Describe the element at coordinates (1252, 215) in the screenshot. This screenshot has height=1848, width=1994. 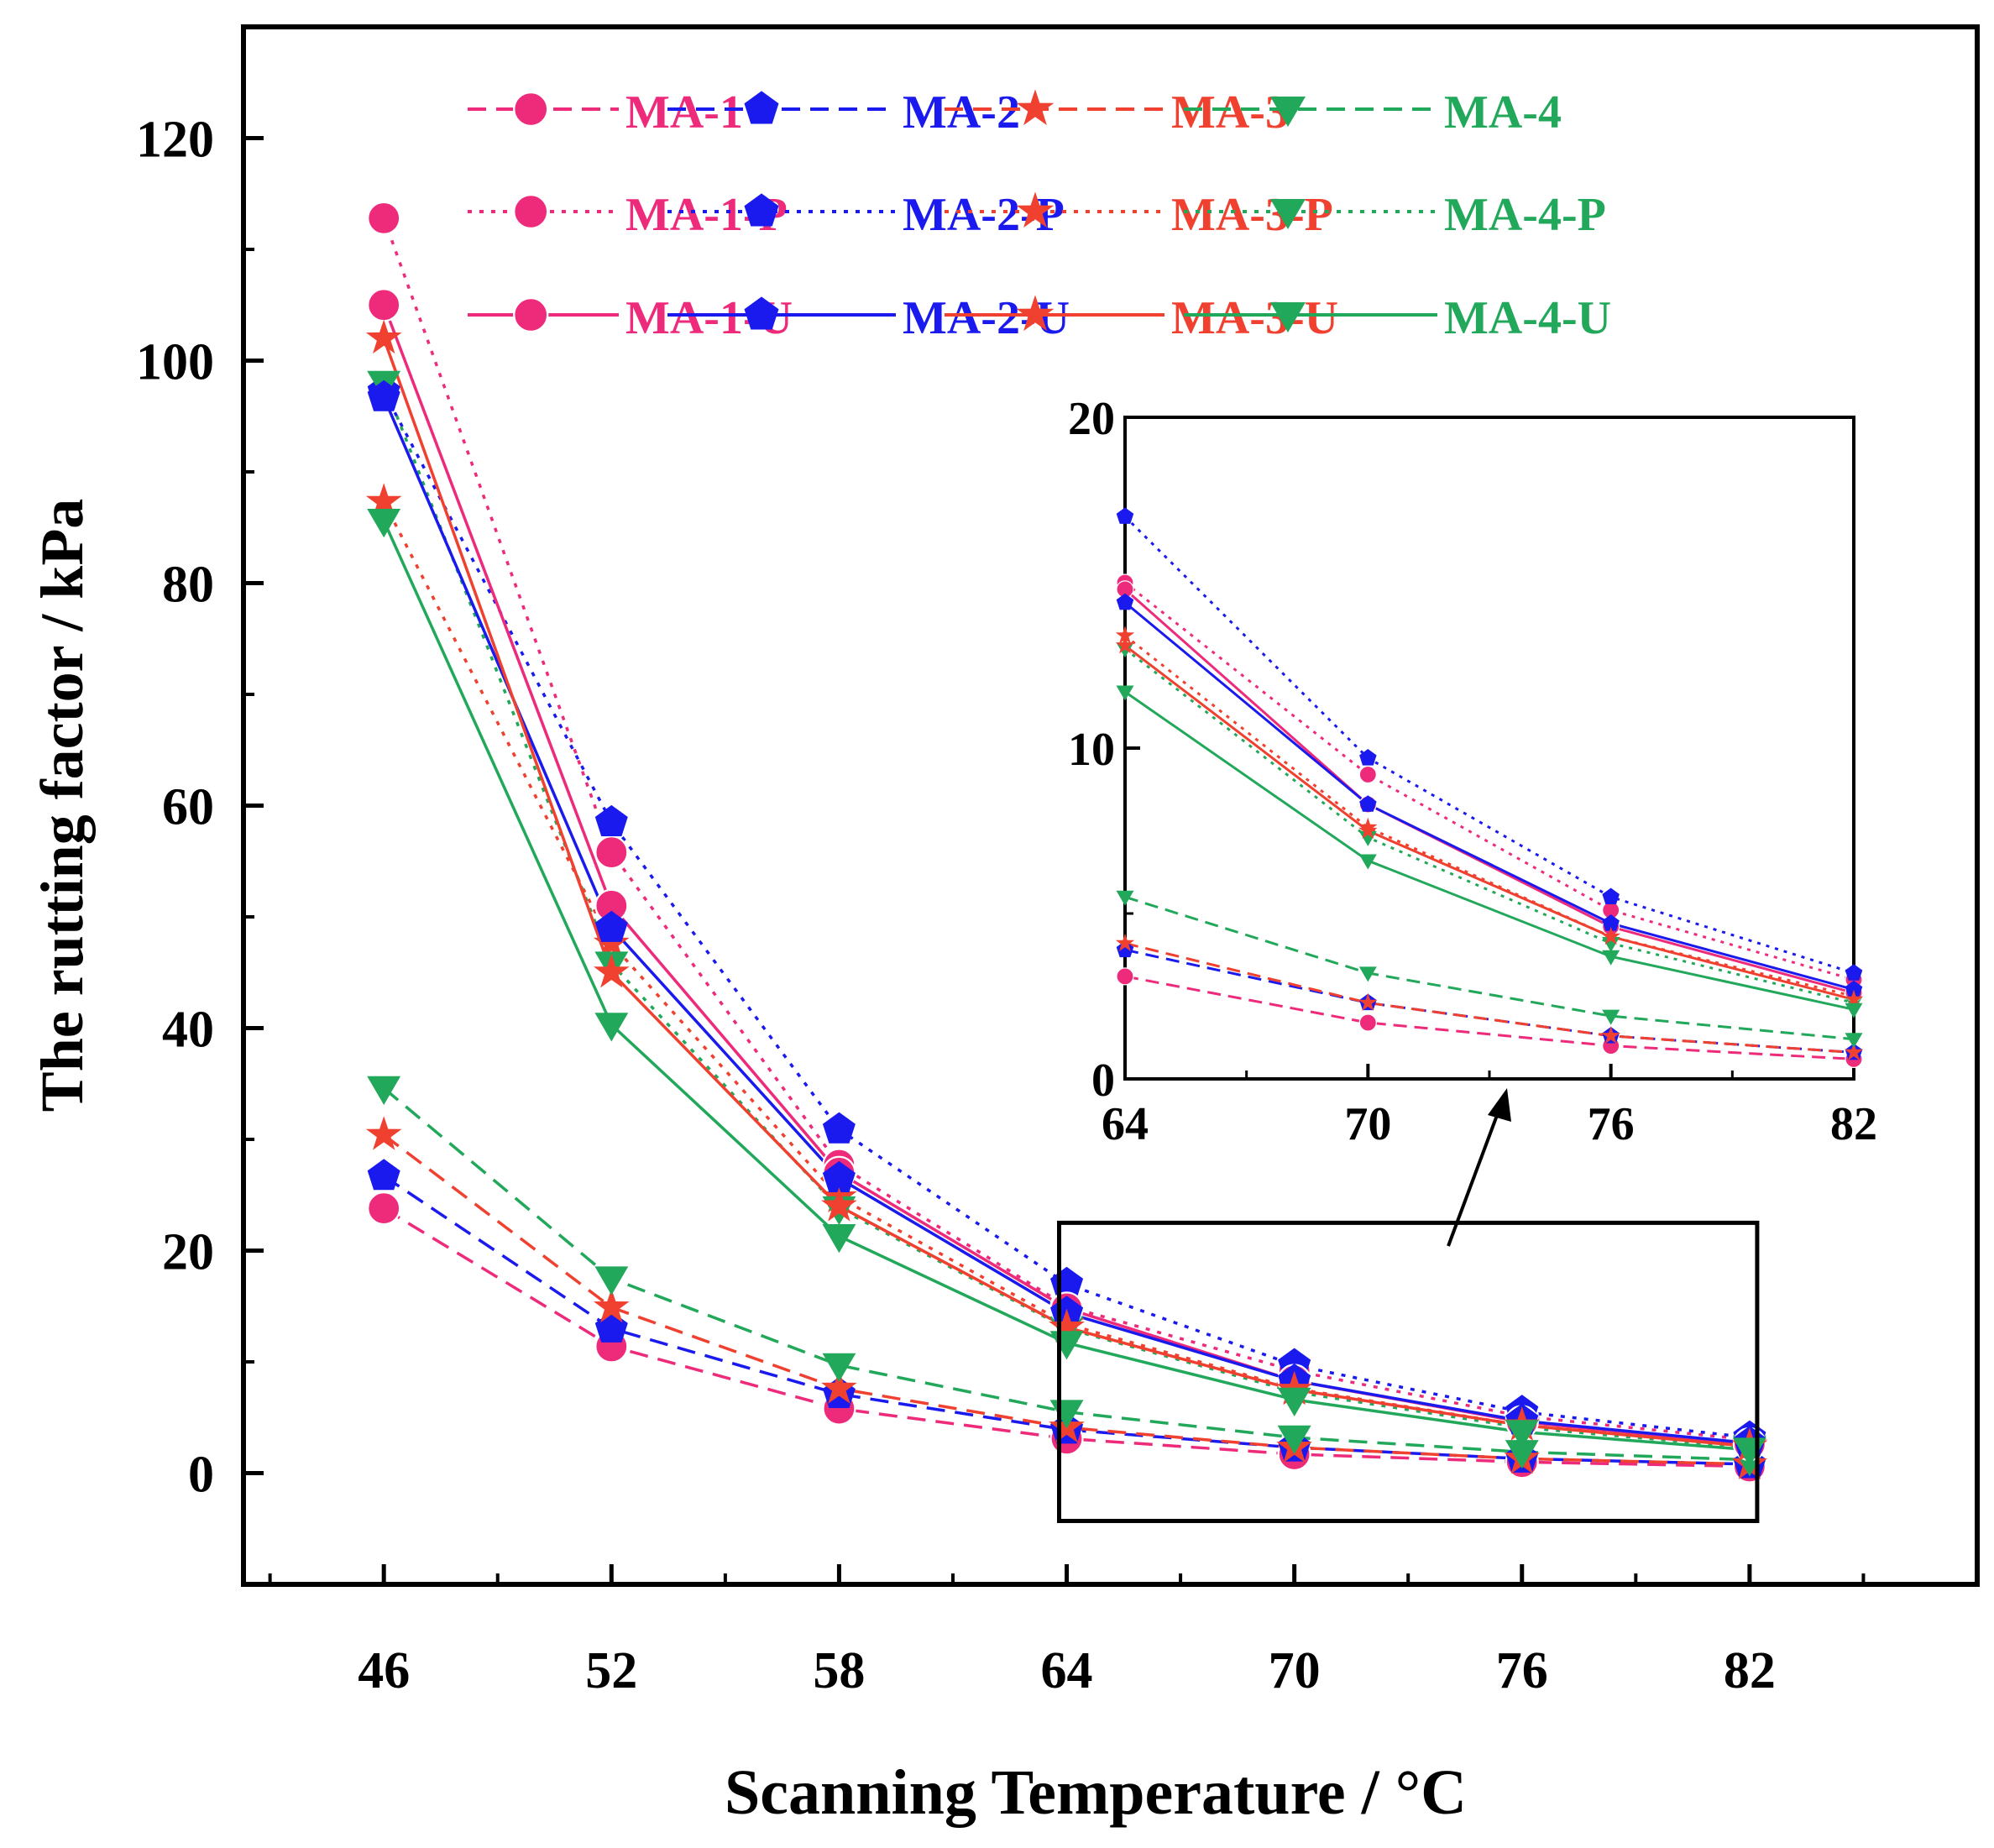
I see `legend-label-ma-3-p: MA-3-P` at that location.